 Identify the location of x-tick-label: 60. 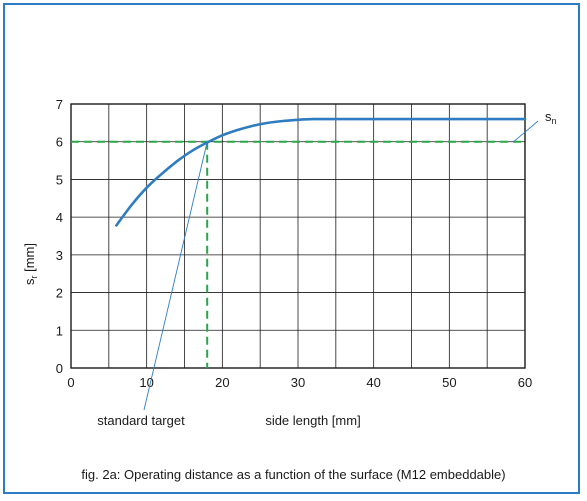
(525, 382).